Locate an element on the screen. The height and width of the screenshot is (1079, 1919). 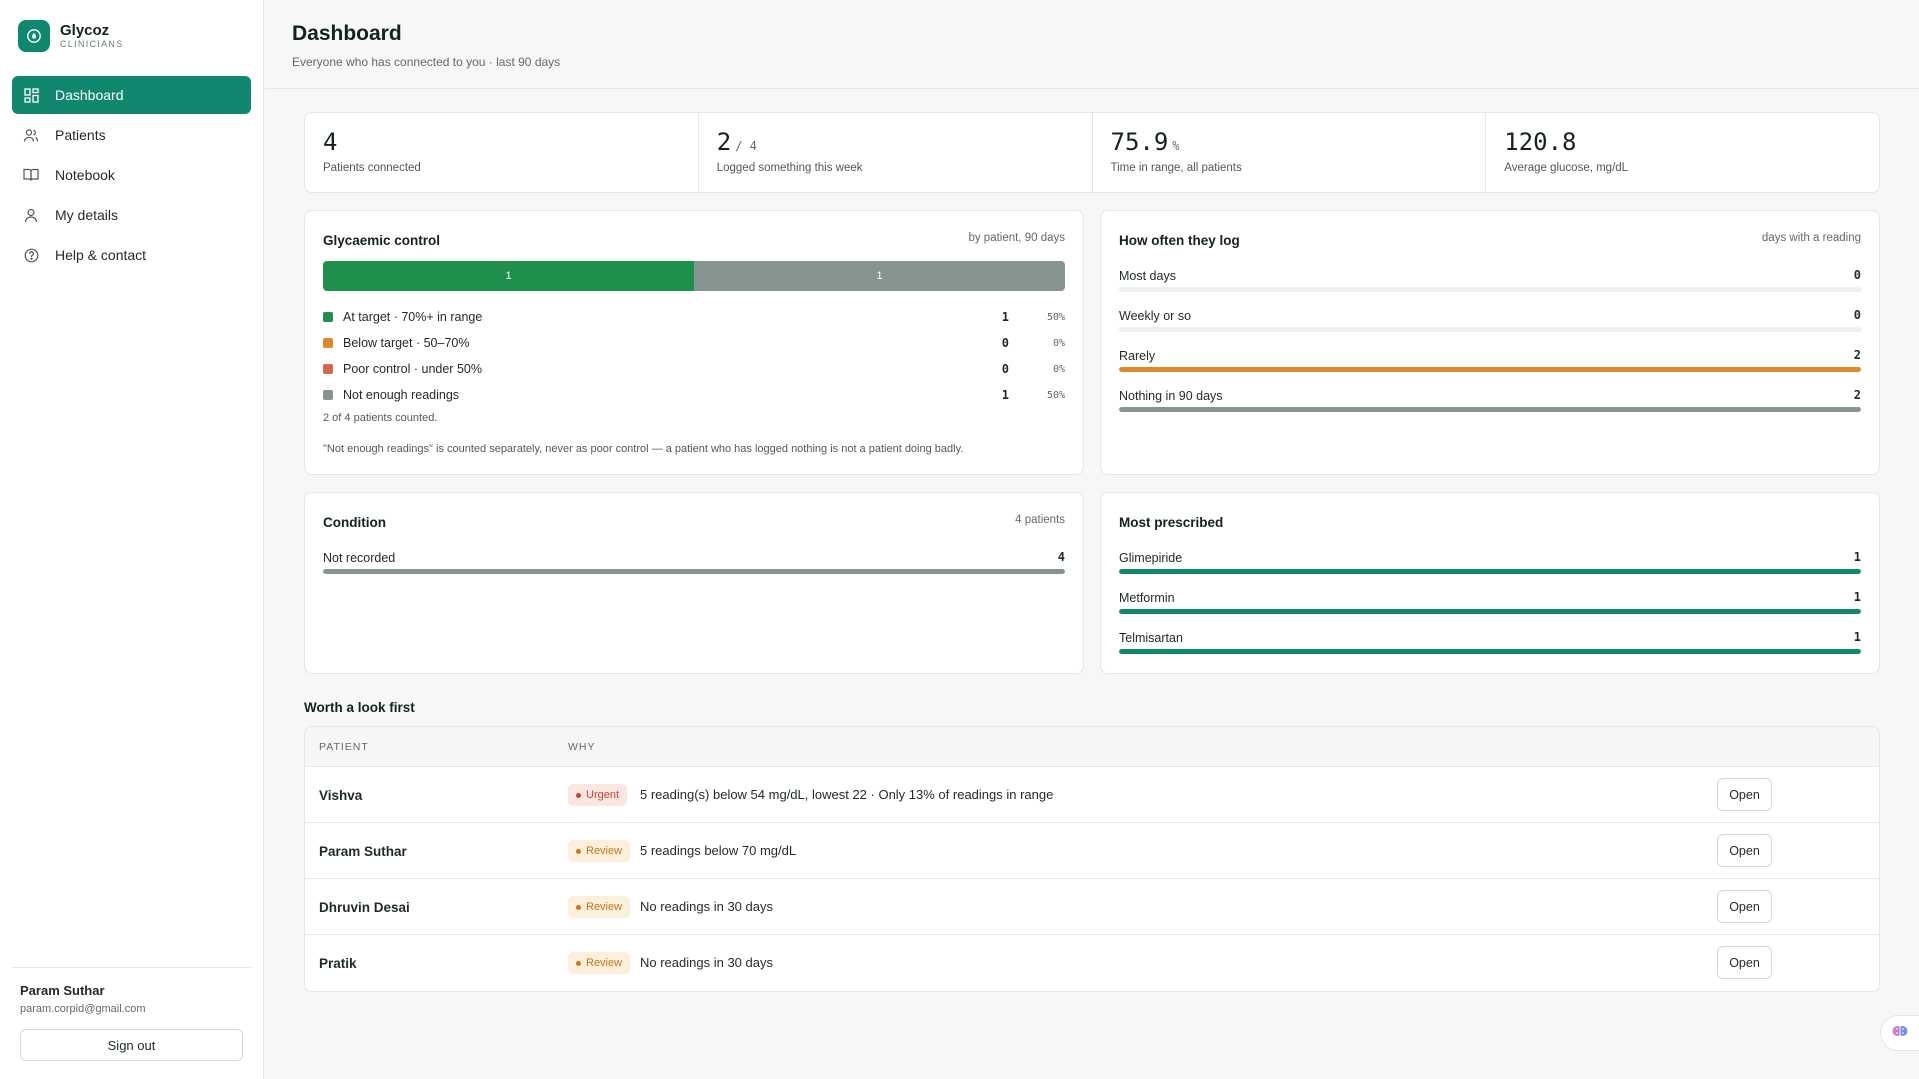
legend-percent: 50% is located at coordinates (1055, 395).